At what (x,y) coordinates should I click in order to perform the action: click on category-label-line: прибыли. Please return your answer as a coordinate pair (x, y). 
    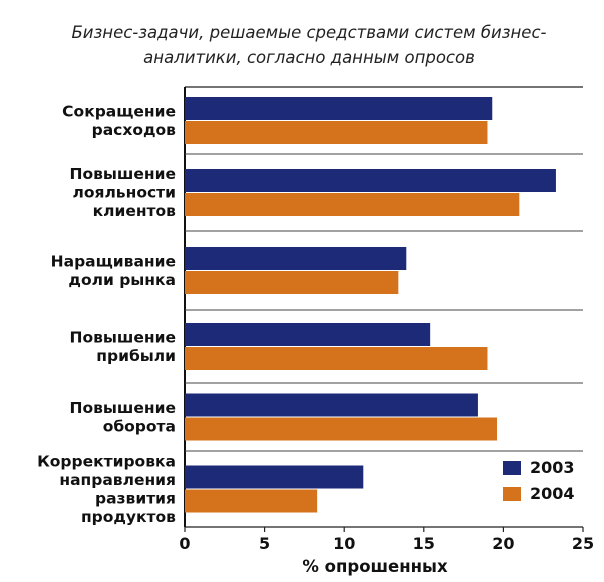
    Looking at the image, I should click on (136, 356).